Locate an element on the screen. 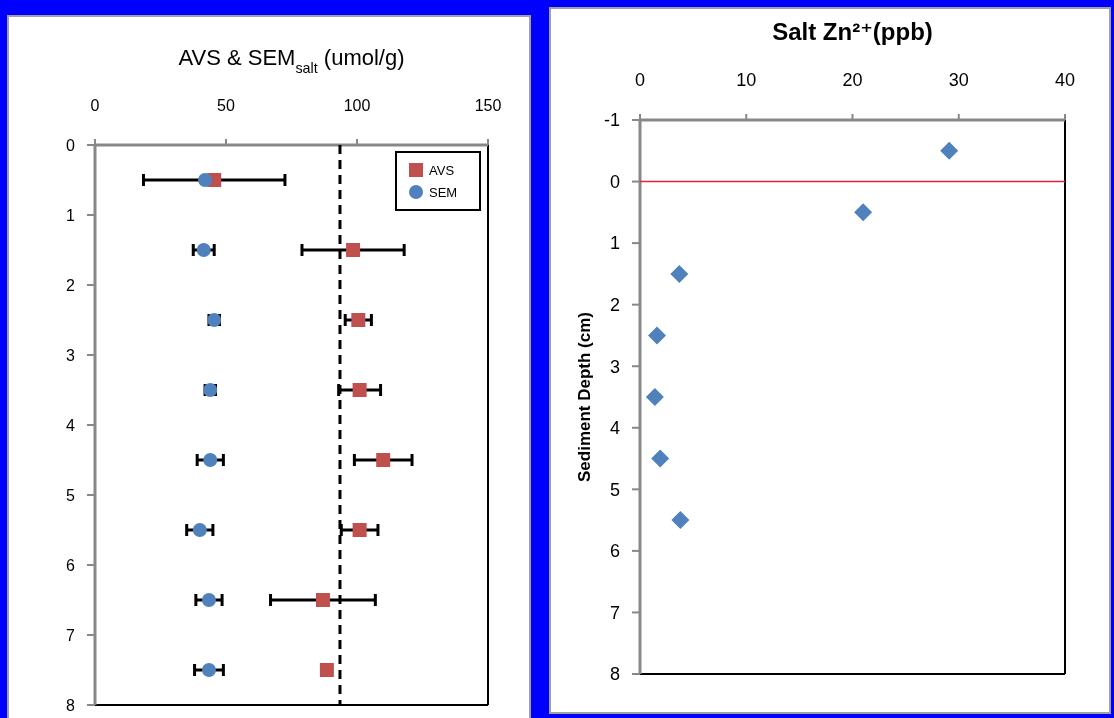 The image size is (1114, 718). legend-label: SEM is located at coordinates (443, 192).